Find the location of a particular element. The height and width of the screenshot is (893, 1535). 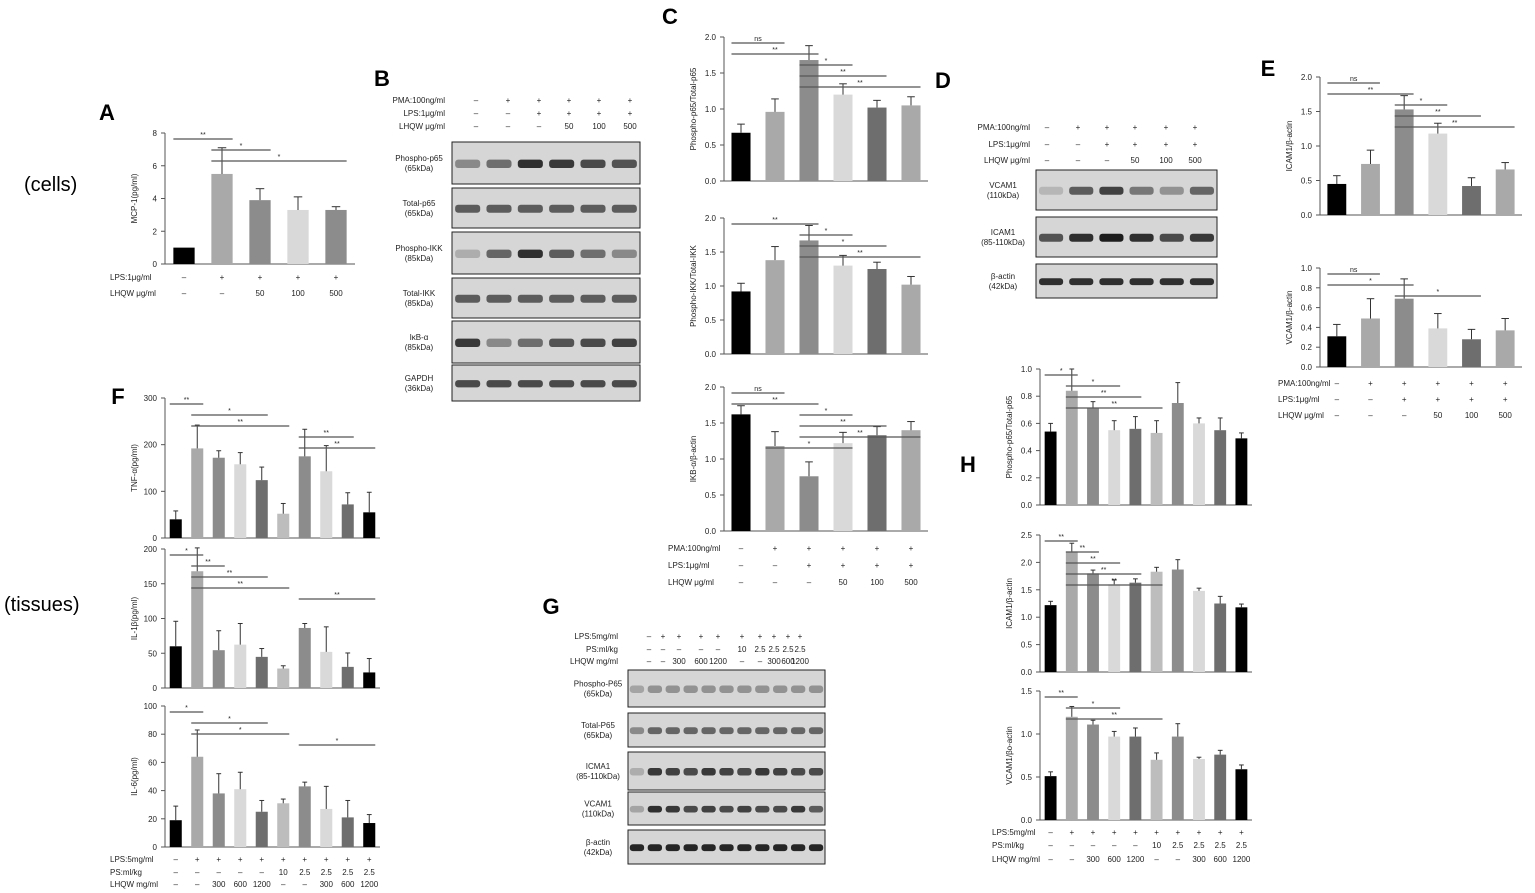

condition-value-C3-1-0: – is located at coordinates (741, 565).